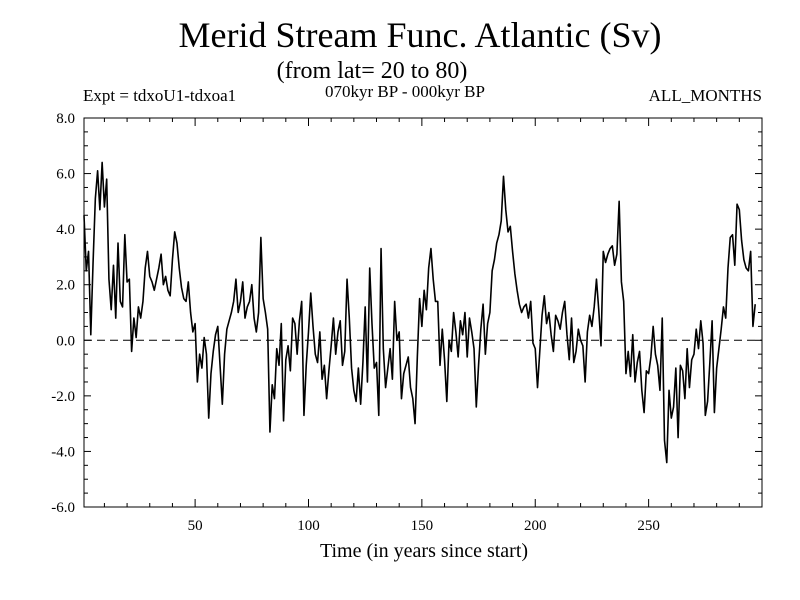 The width and height of the screenshot is (800, 600). Describe the element at coordinates (160, 95) in the screenshot. I see `experiment-label: Expt = tdxoU1-tdxoa1` at that location.